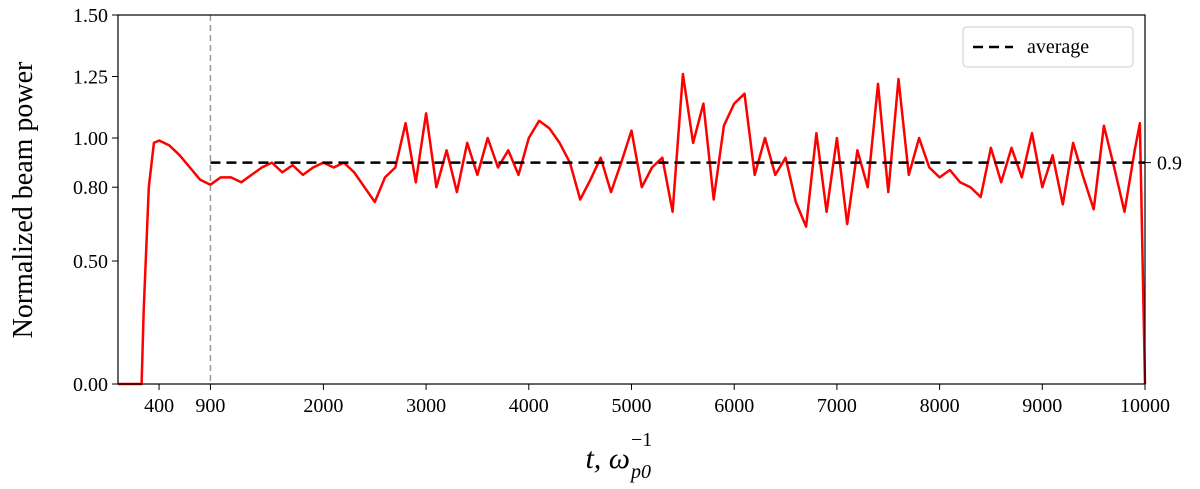  What do you see at coordinates (210, 406) in the screenshot?
I see `x-tick-label: 900` at bounding box center [210, 406].